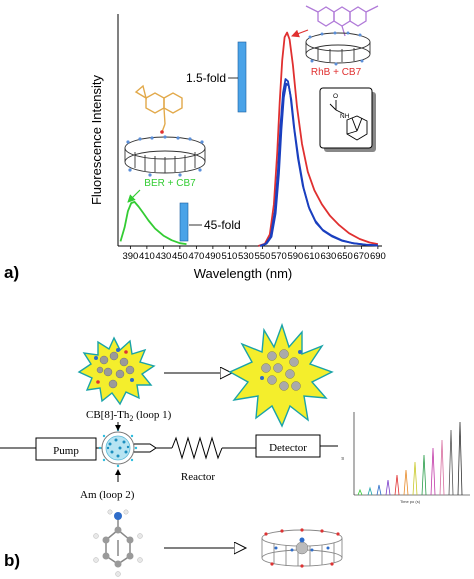  Describe the element at coordinates (281, 375) in the screenshot. I see `product-starburst` at that location.